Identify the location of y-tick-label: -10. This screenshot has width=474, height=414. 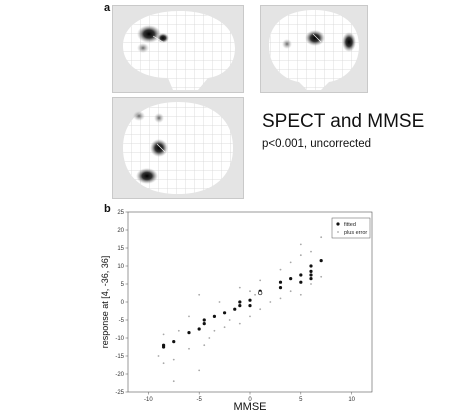
(119, 339).